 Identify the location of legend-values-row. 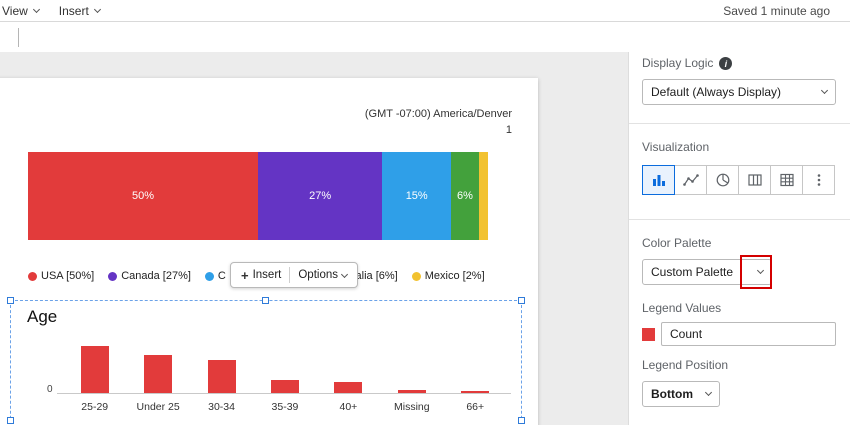
(739, 334).